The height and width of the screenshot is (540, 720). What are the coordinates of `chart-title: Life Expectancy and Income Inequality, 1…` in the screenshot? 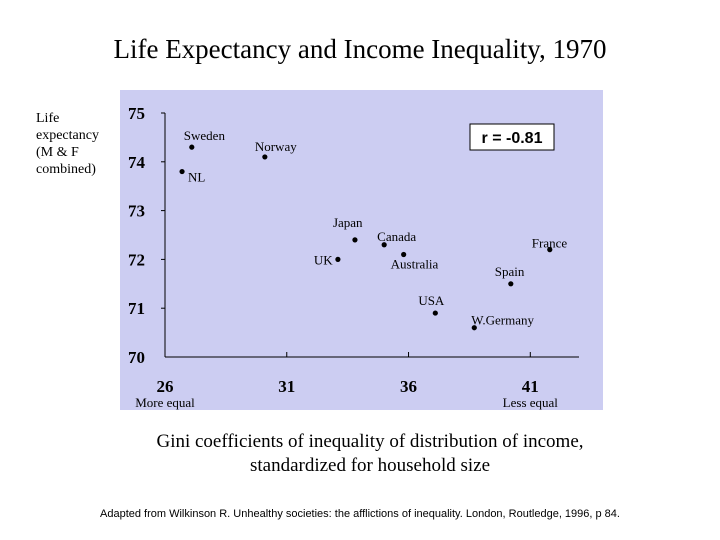 It's located at (360, 49).